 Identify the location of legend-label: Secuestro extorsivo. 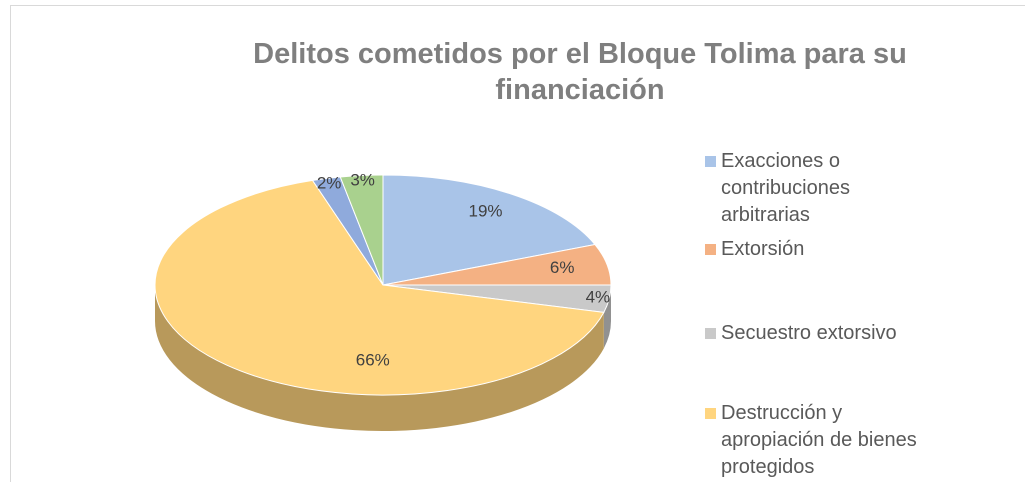
(809, 333).